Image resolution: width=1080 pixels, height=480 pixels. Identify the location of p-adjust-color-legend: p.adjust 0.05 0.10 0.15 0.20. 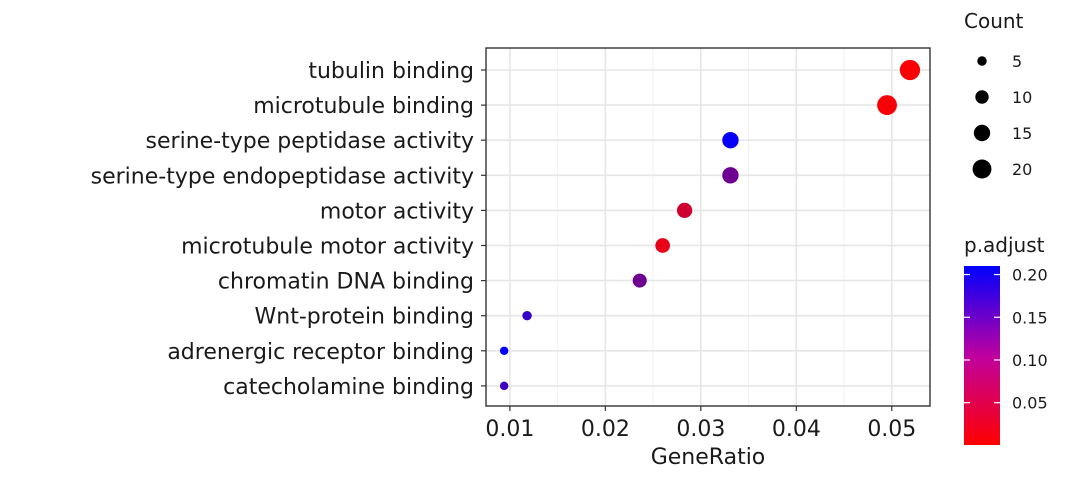
(1006, 339).